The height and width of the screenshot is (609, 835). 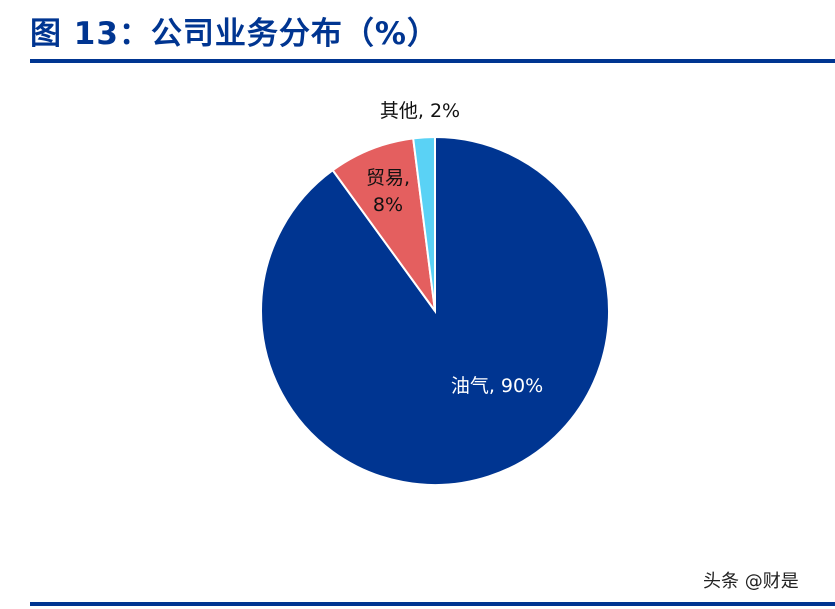 What do you see at coordinates (234, 34) in the screenshot?
I see `chart-title: 图 13：公司业务分布（%）` at bounding box center [234, 34].